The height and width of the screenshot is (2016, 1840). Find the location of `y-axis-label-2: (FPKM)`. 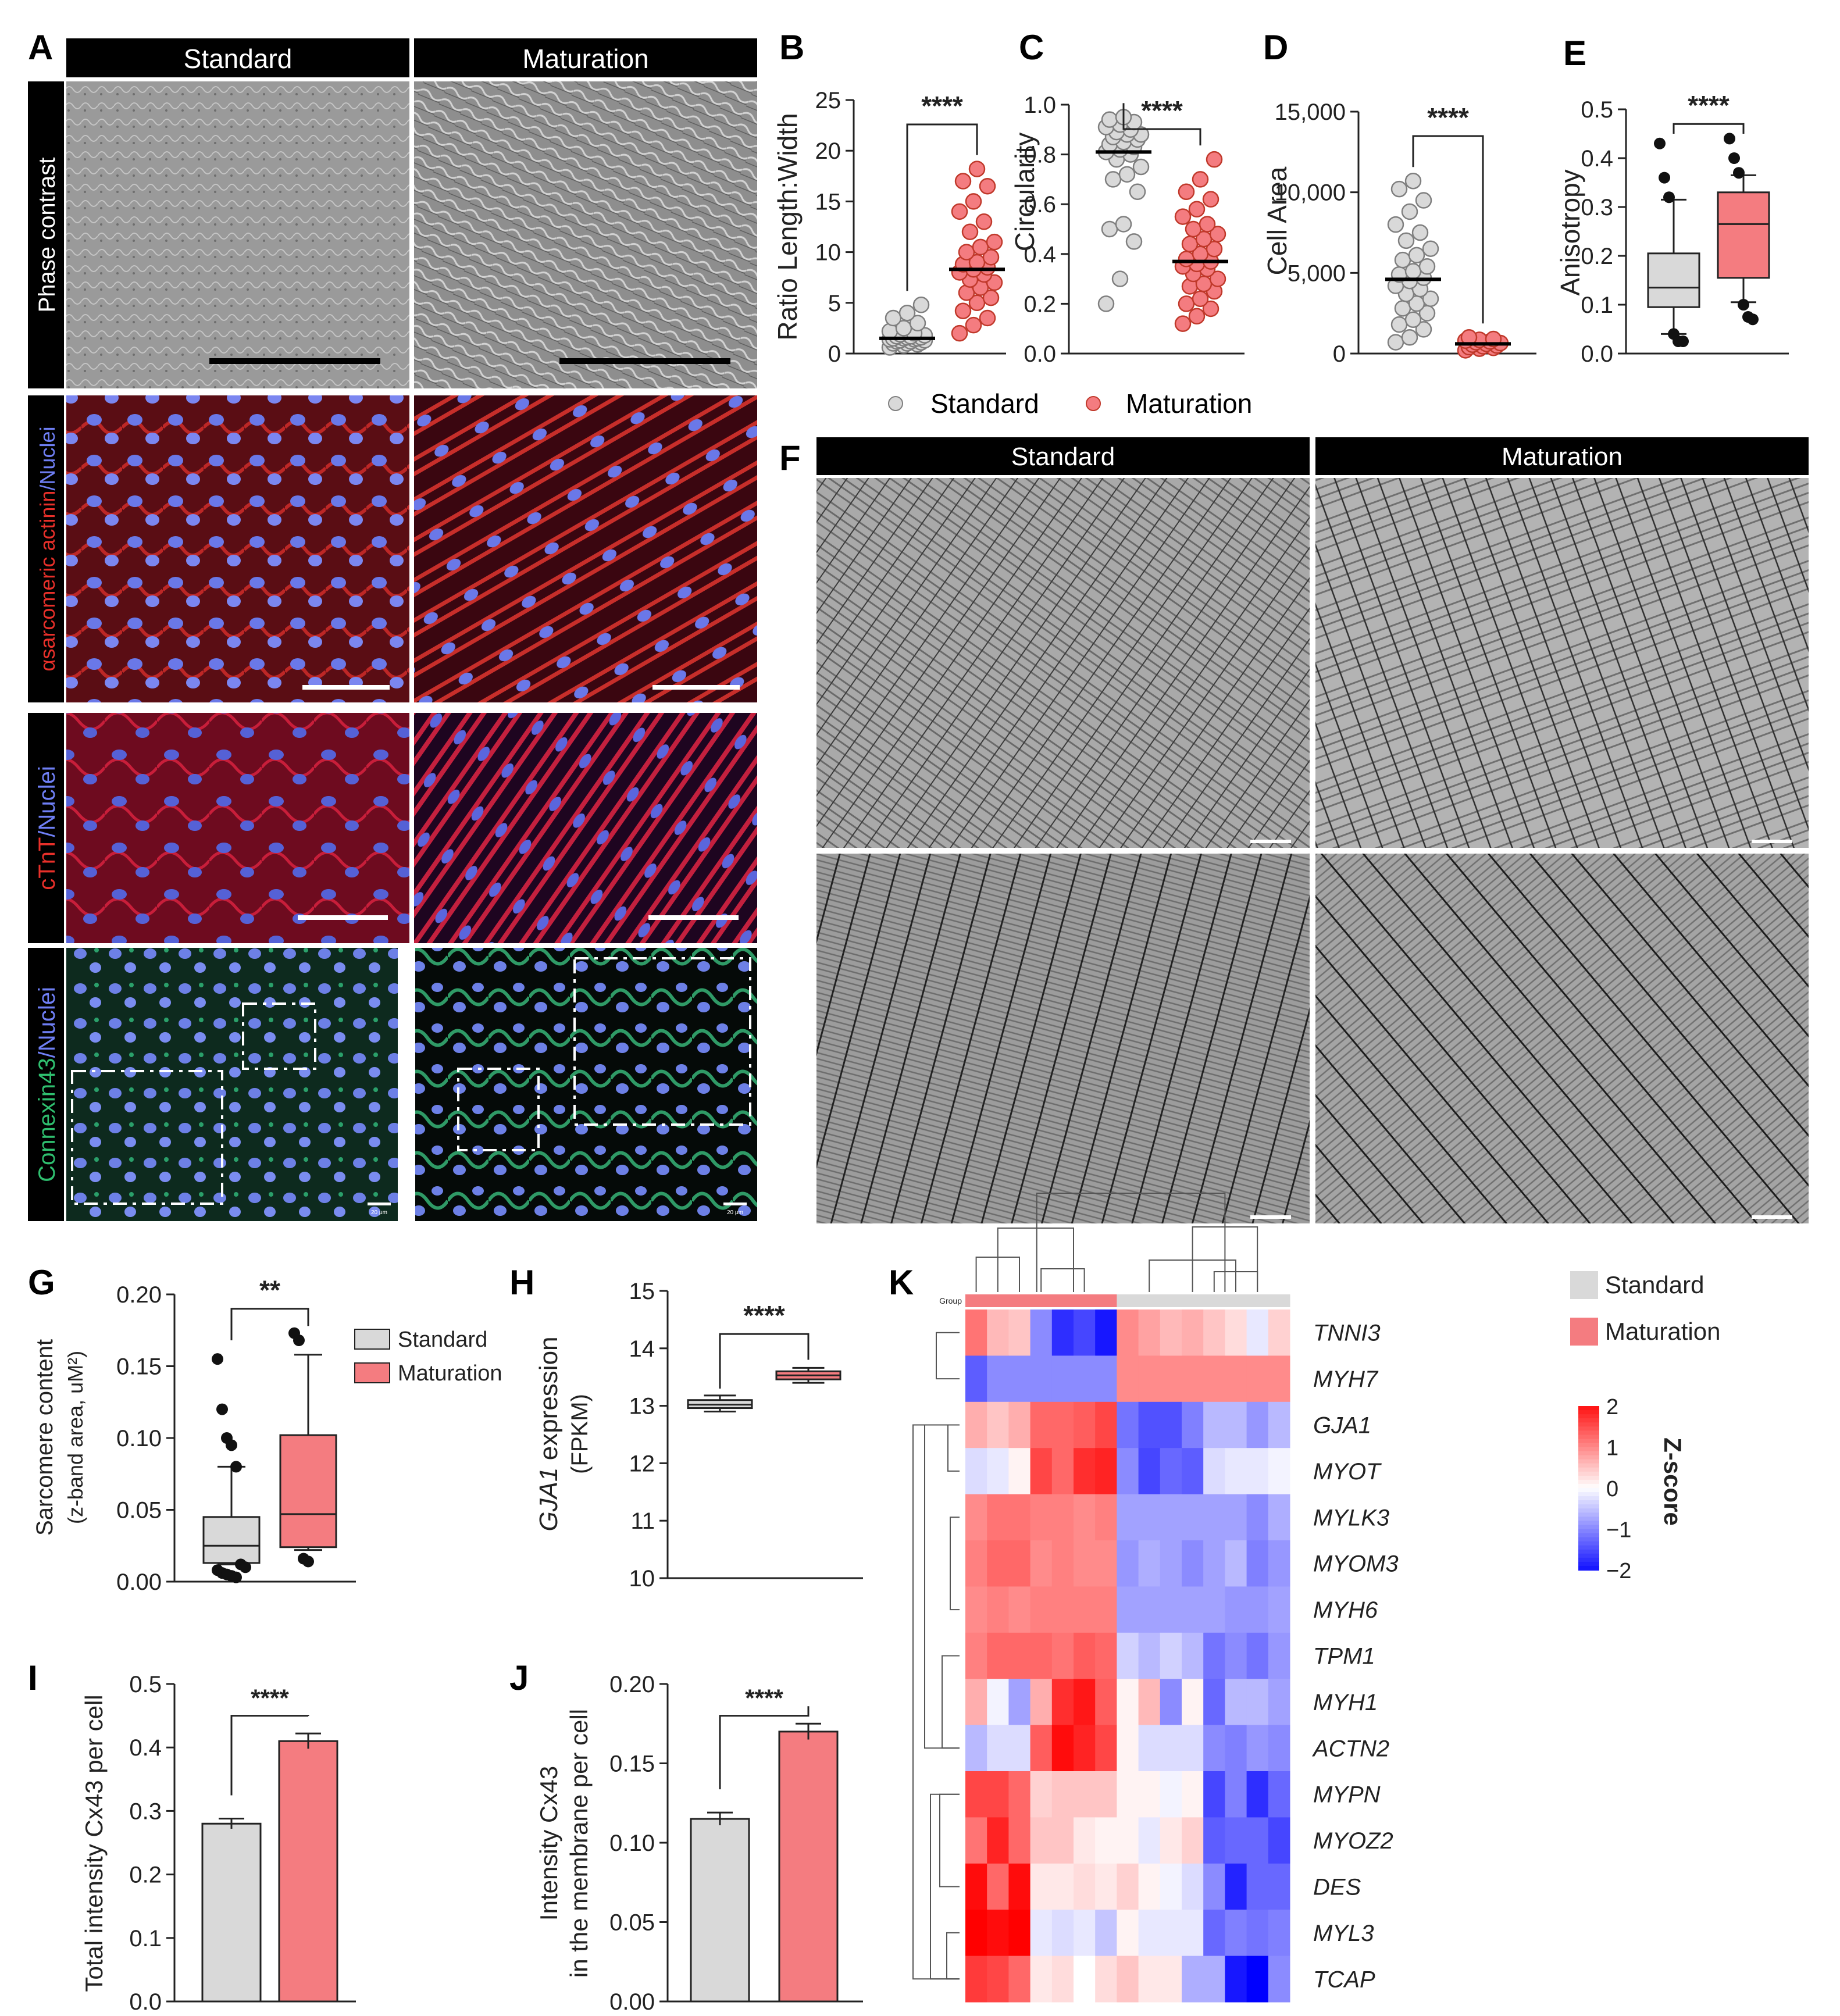

y-axis-label-2: (FPKM) is located at coordinates (580, 1434).